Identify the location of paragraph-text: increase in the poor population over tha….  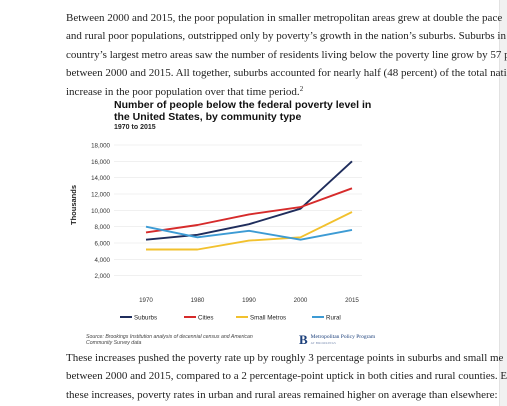
(183, 91).